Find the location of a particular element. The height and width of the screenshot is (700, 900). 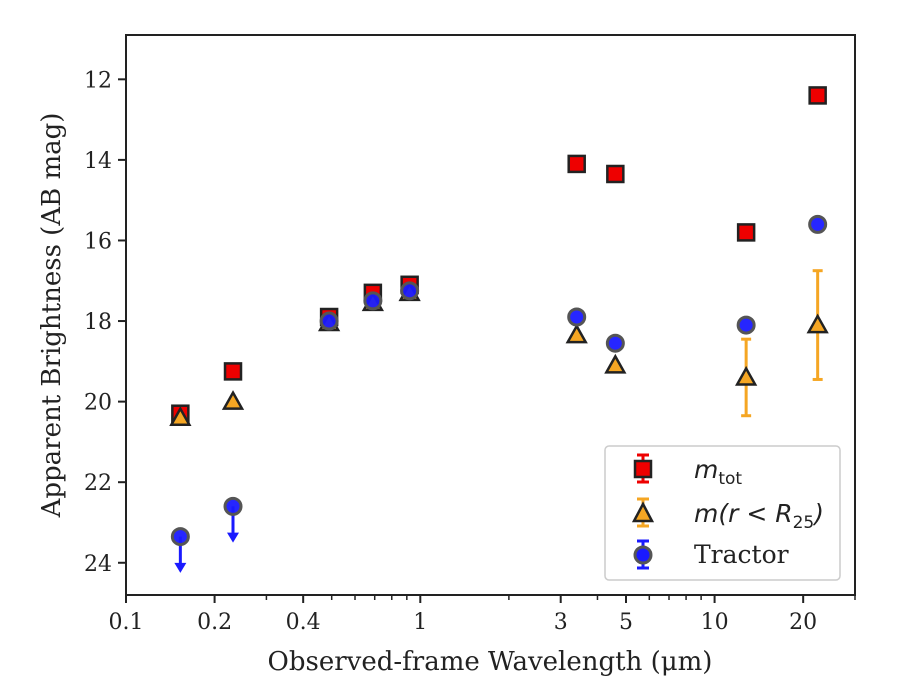

y-tick-label: 20 is located at coordinates (98, 403).